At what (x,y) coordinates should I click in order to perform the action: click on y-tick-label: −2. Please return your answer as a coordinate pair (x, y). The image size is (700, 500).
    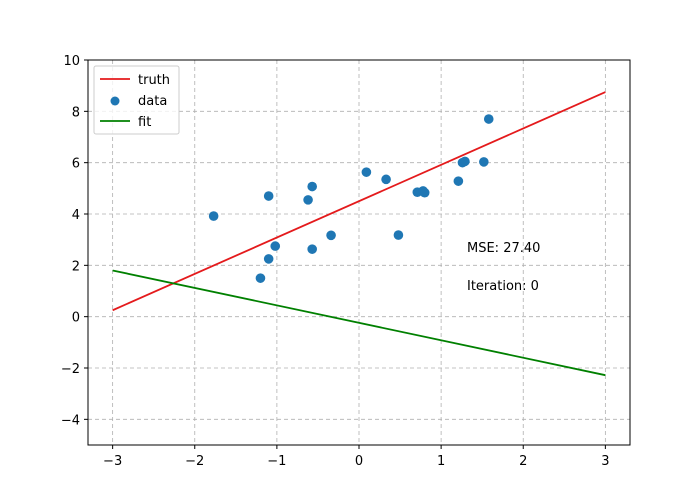
    Looking at the image, I should click on (70, 369).